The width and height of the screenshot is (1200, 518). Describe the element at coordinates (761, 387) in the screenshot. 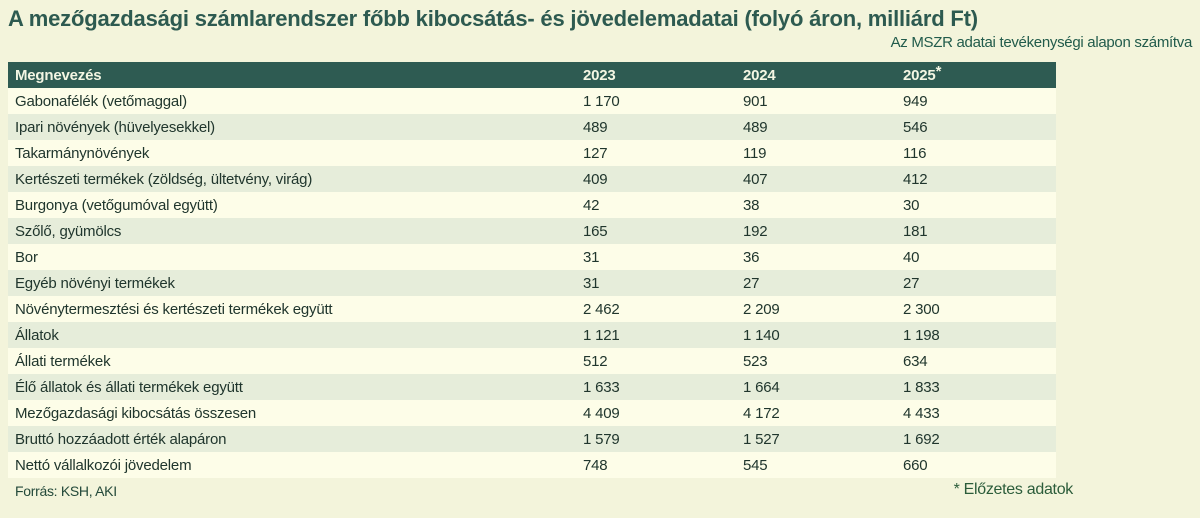

I see `row-value: 1 664` at that location.